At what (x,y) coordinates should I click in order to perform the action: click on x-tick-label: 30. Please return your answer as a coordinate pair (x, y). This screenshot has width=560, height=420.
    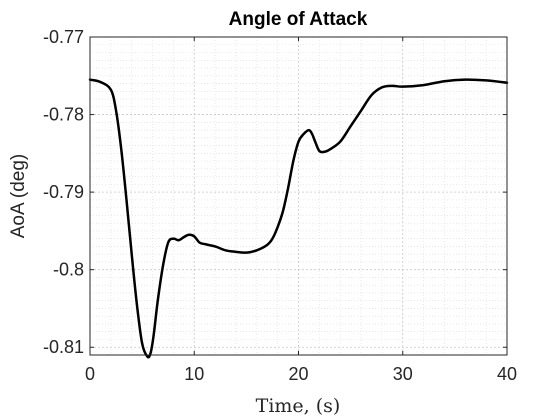
    Looking at the image, I should click on (403, 374).